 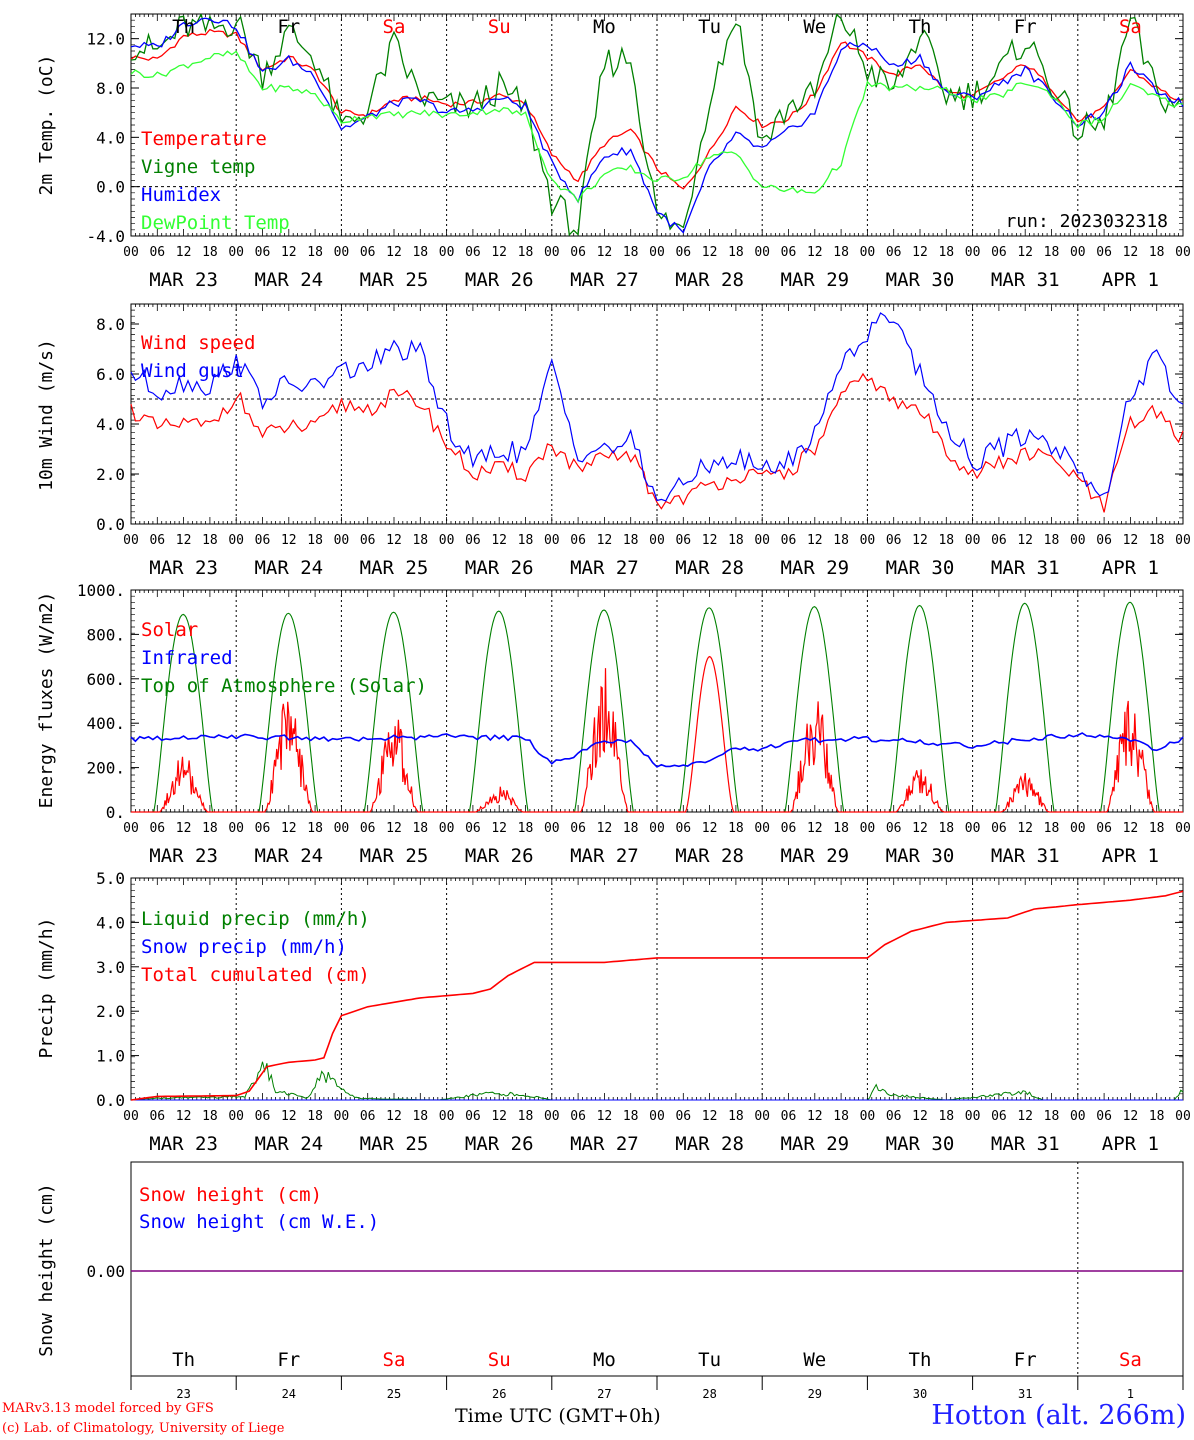 What do you see at coordinates (255, 919) in the screenshot?
I see `legend-entry: Liquid precip (mm/h)` at bounding box center [255, 919].